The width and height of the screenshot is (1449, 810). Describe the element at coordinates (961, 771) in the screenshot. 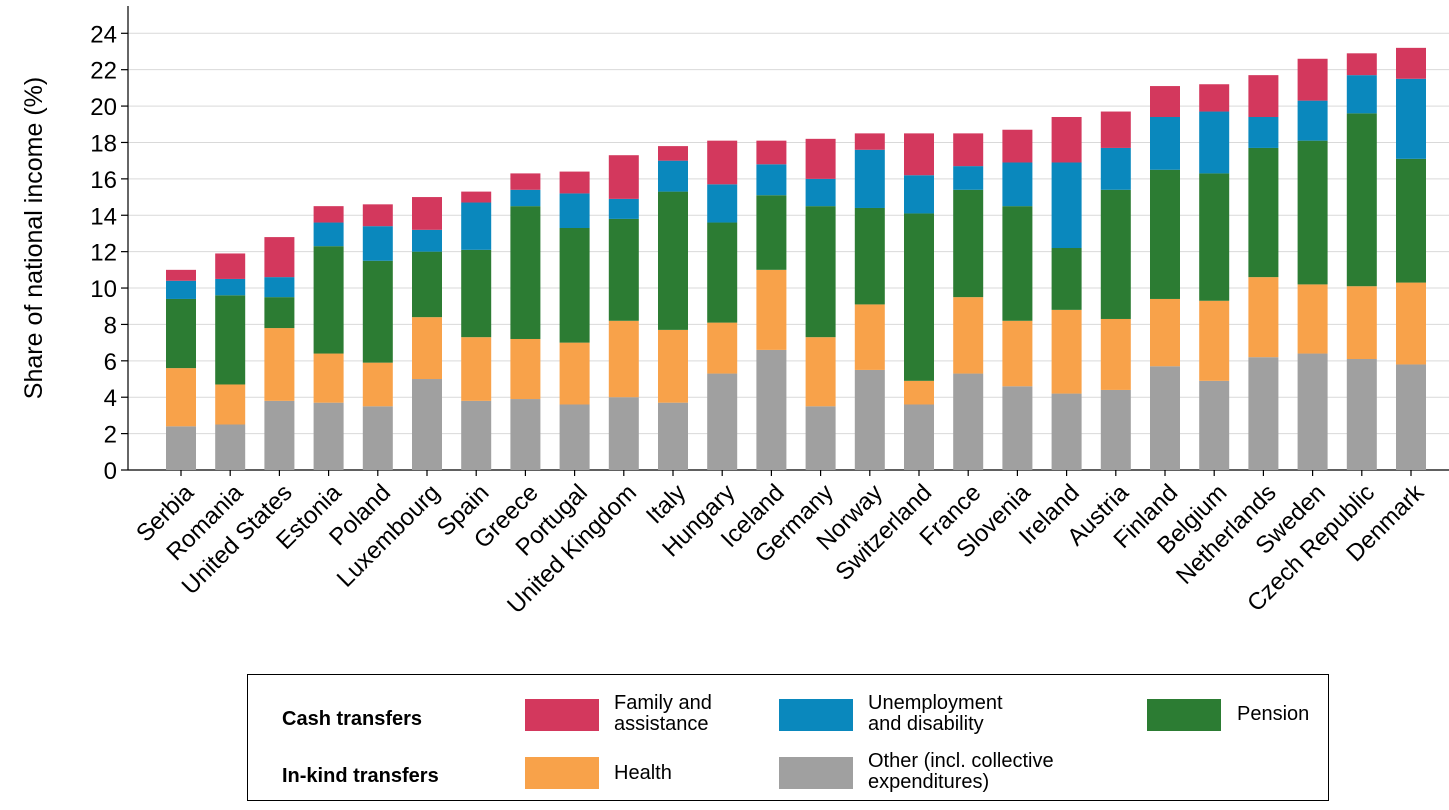

I see `legend-label-other: Other (incl. collective expenditures)` at that location.